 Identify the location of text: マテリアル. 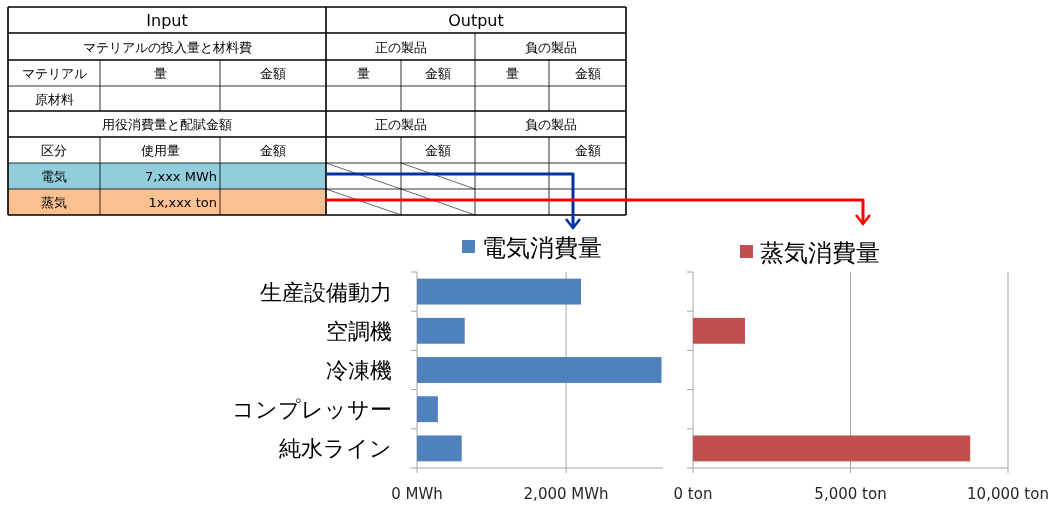
(54, 73).